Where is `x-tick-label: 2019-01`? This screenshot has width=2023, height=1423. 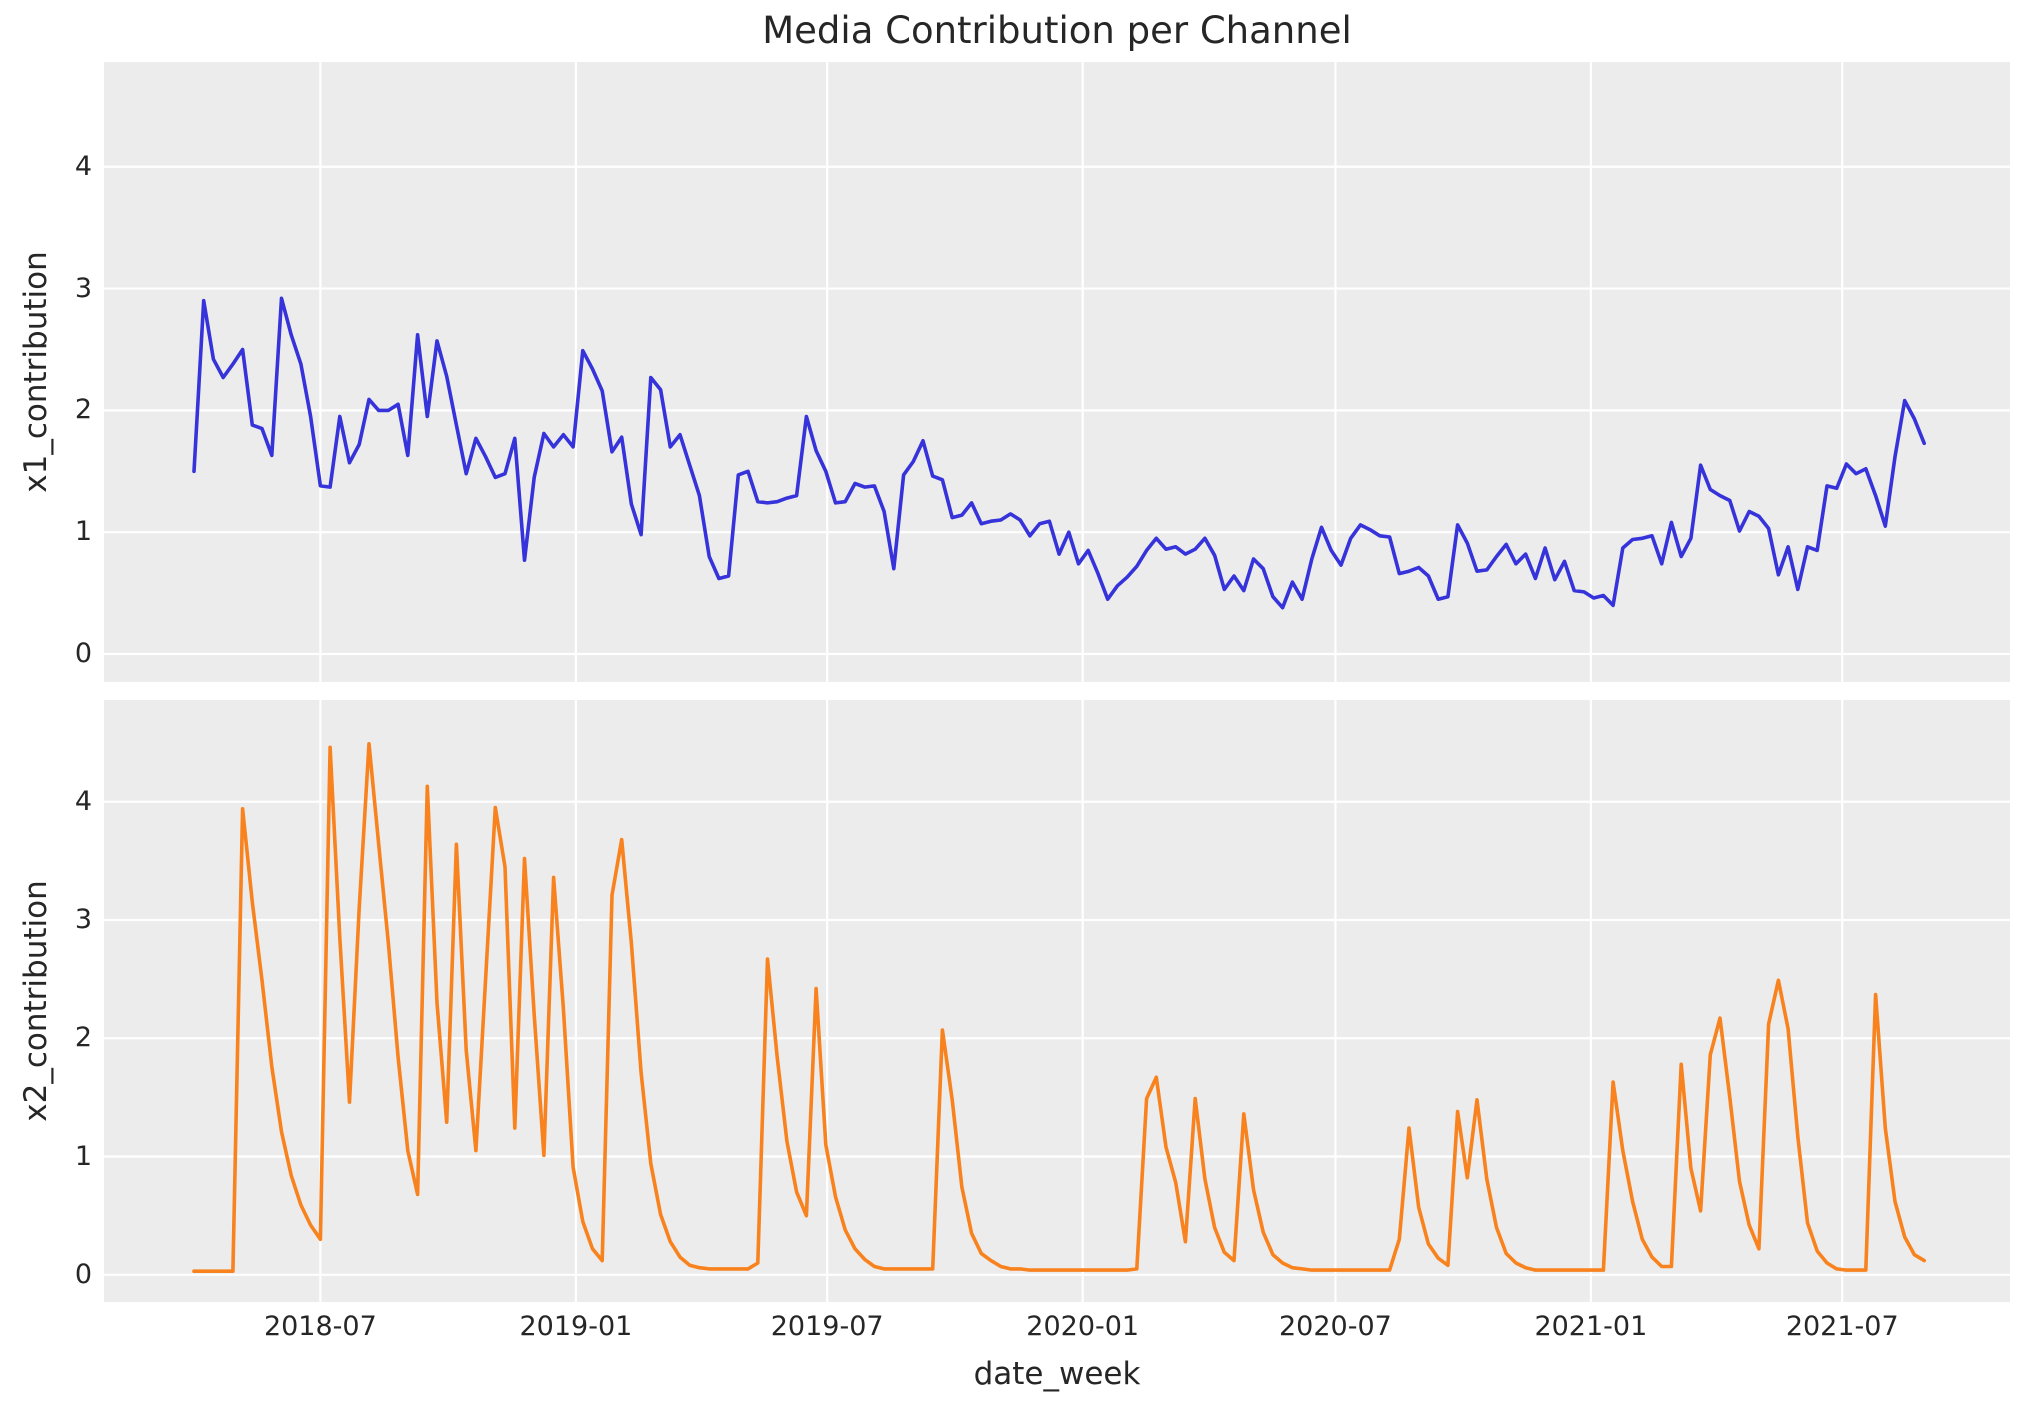
x-tick-label: 2019-01 is located at coordinates (576, 1326).